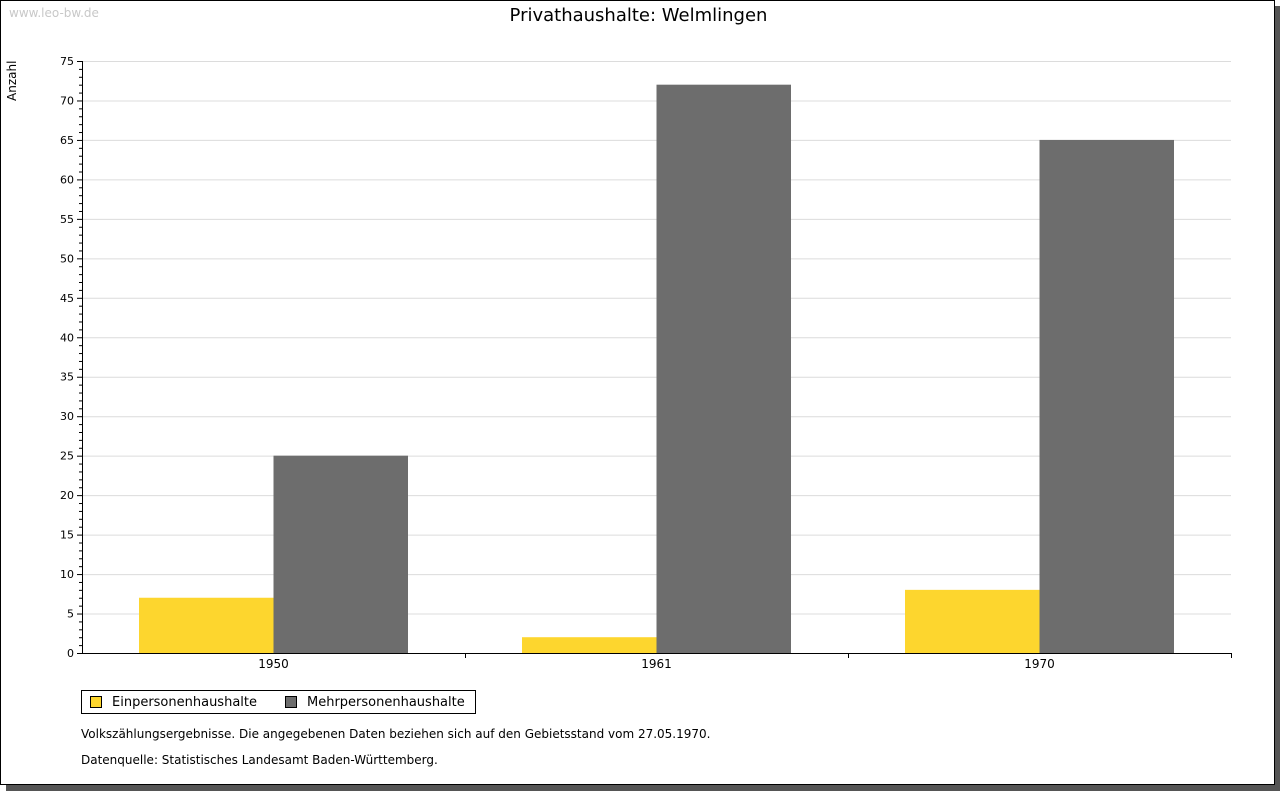  What do you see at coordinates (340, 554) in the screenshot?
I see `bar-mehrpersonenhaushalte-1950` at bounding box center [340, 554].